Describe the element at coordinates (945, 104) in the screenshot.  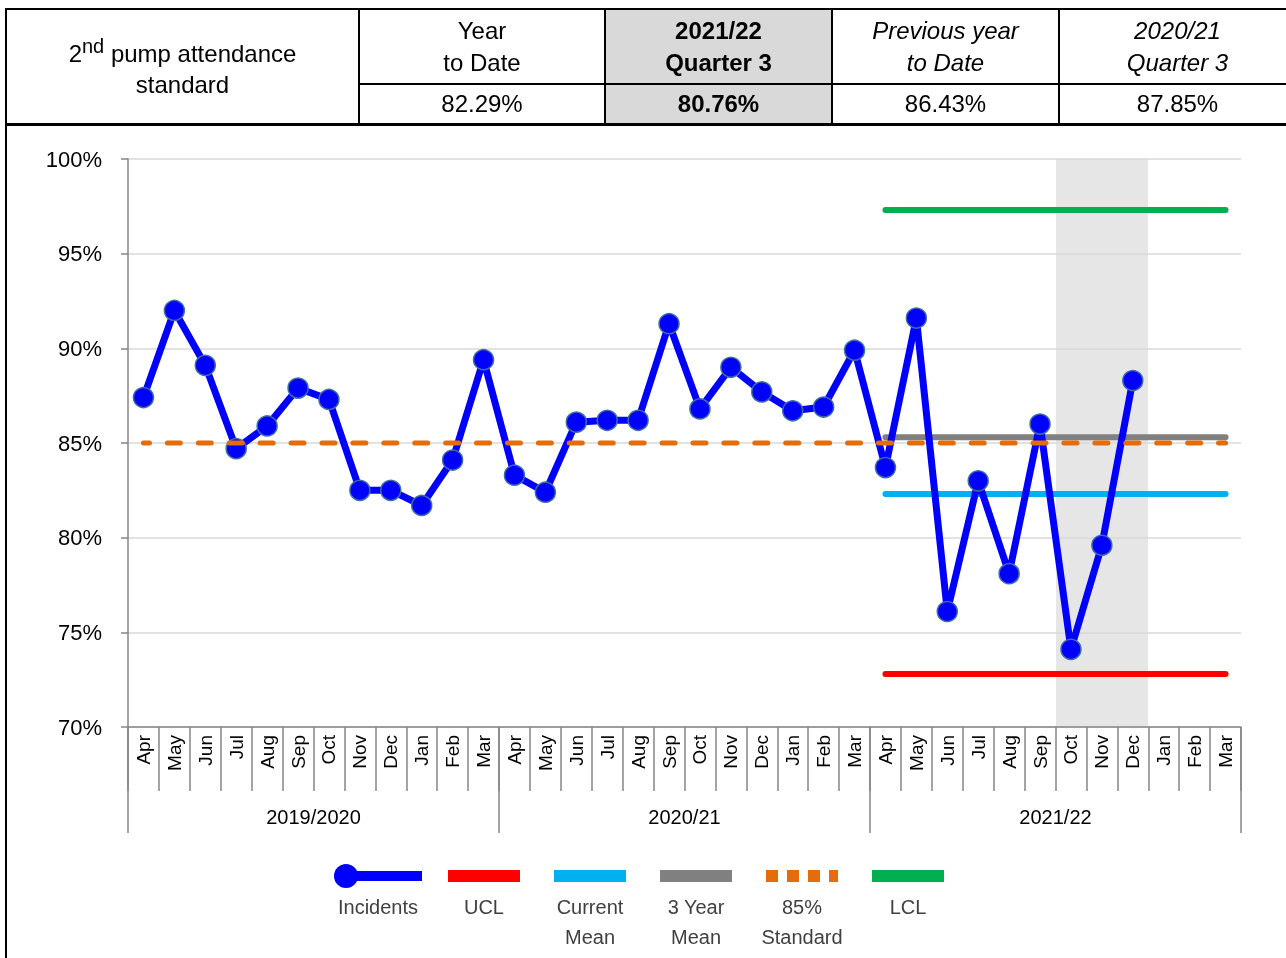
I see `text: 86.43%` at that location.